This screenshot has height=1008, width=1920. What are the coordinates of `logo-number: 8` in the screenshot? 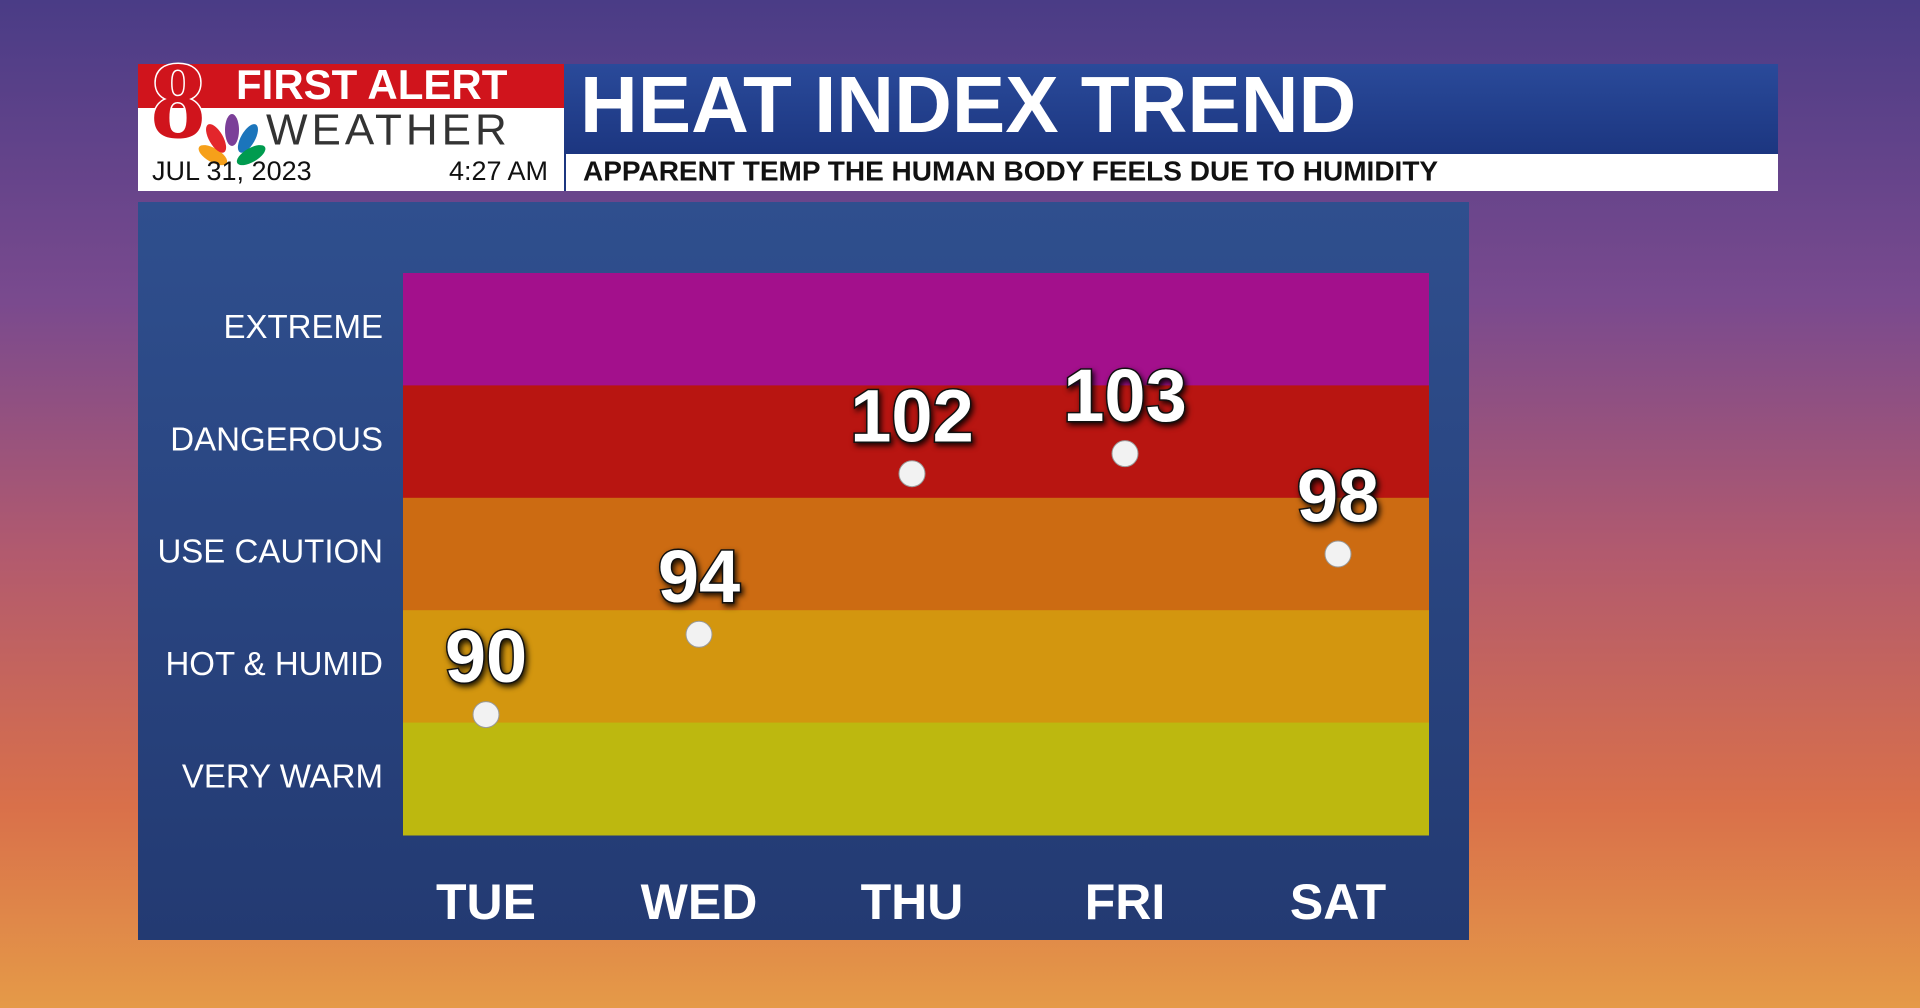 It's located at (178, 100).